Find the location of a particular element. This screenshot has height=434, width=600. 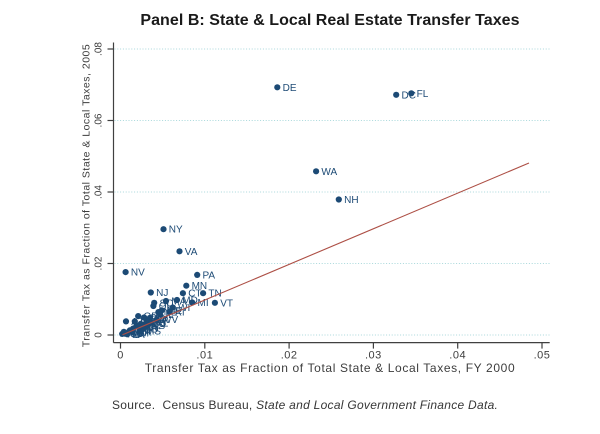

svg-text: AR is located at coordinates (145, 333).